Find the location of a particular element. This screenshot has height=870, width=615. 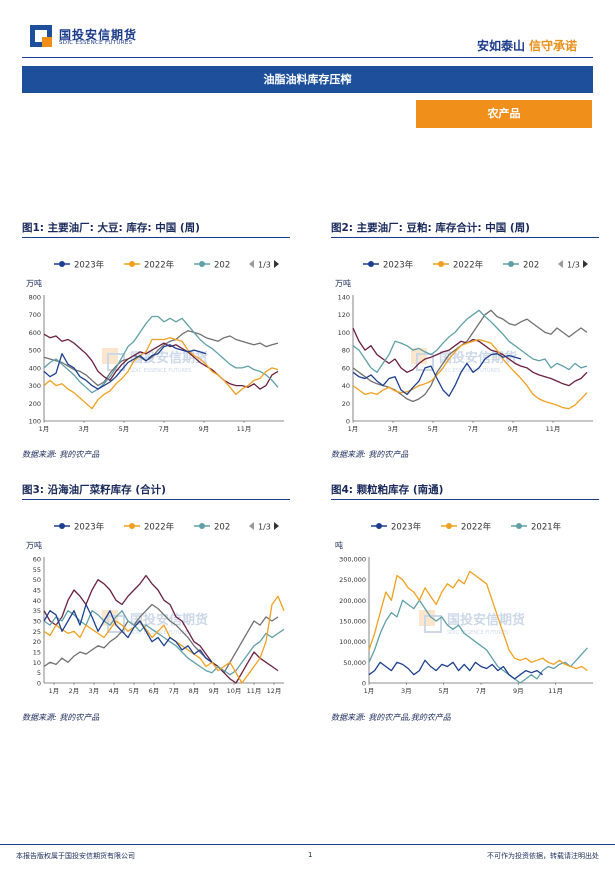

x-tick-label: 1月 is located at coordinates (369, 691).